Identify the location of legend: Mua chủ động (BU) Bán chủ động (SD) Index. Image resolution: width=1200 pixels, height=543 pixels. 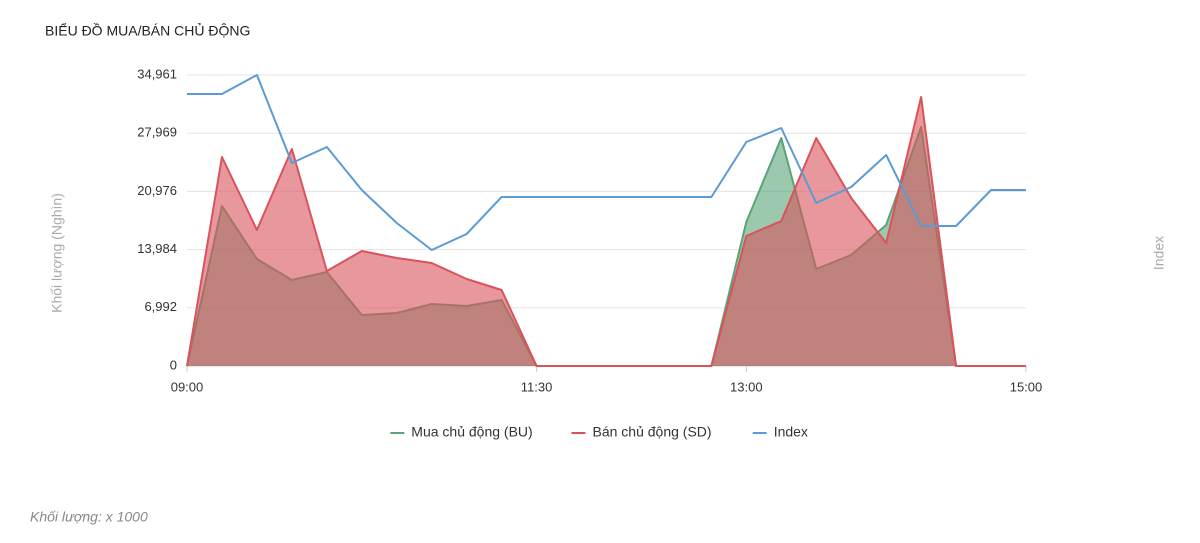
(599, 432).